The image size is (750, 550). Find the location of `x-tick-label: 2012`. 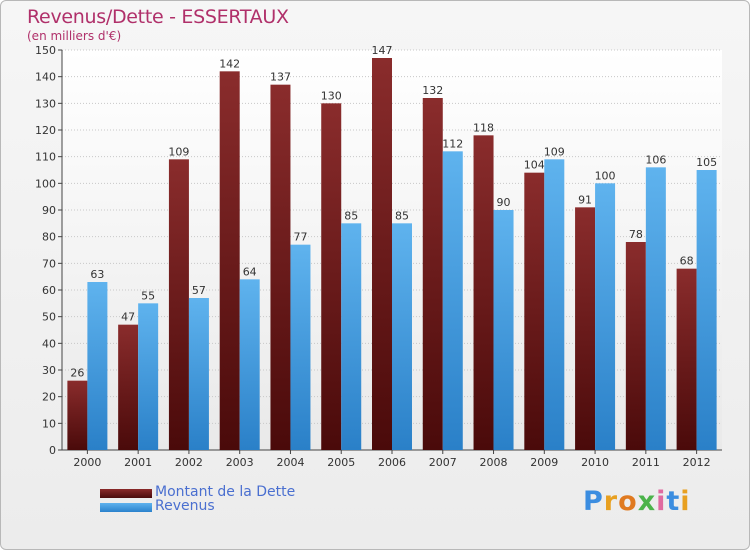

x-tick-label: 2012 is located at coordinates (697, 462).